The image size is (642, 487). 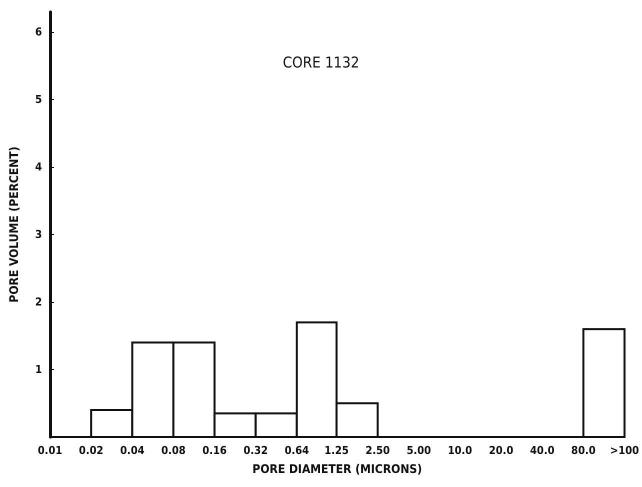 I want to click on x-tick-label: >100, so click(x=625, y=450).